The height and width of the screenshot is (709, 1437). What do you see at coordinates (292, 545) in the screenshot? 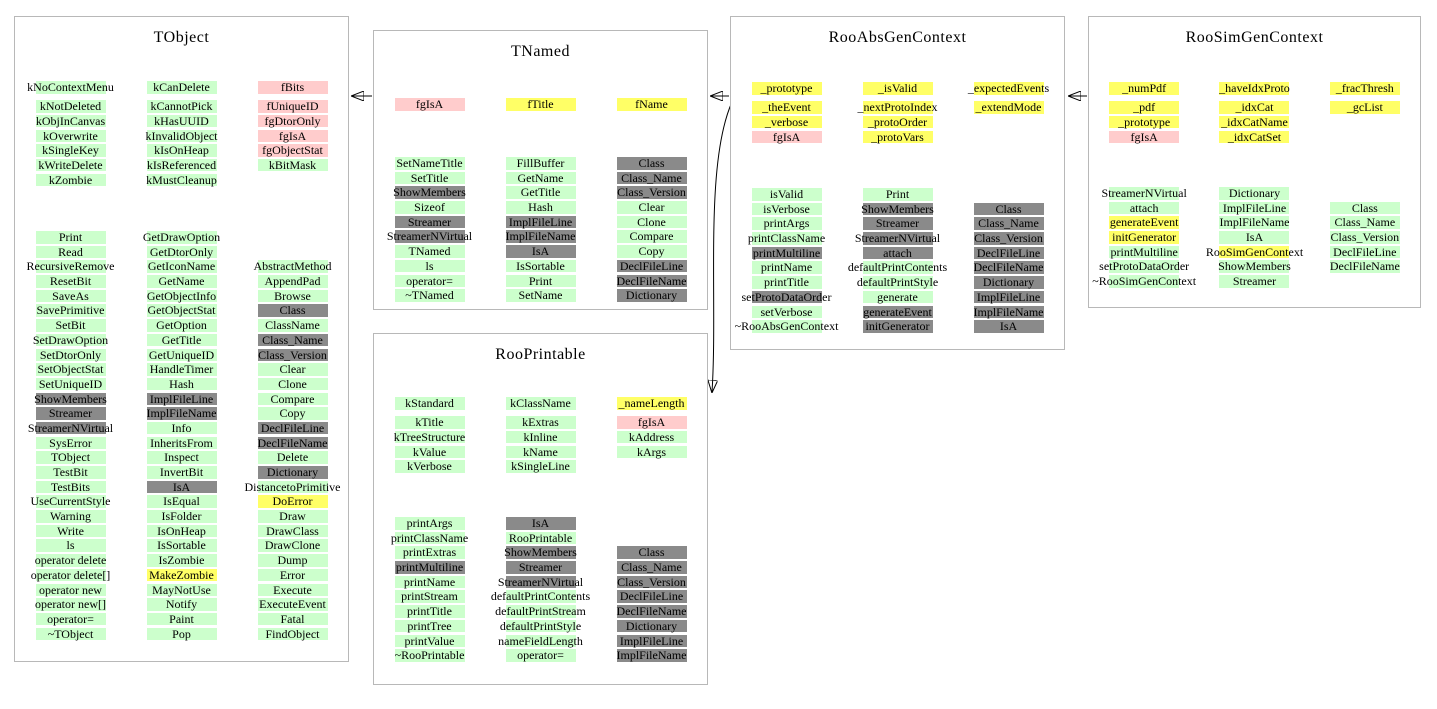
I see `member-item: DrawClone` at bounding box center [292, 545].